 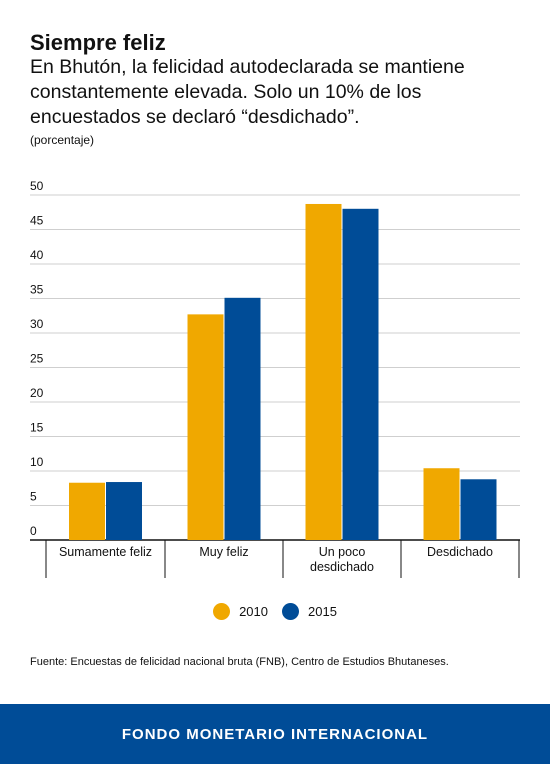 I want to click on y-tick-label: 25, so click(x=37, y=359).